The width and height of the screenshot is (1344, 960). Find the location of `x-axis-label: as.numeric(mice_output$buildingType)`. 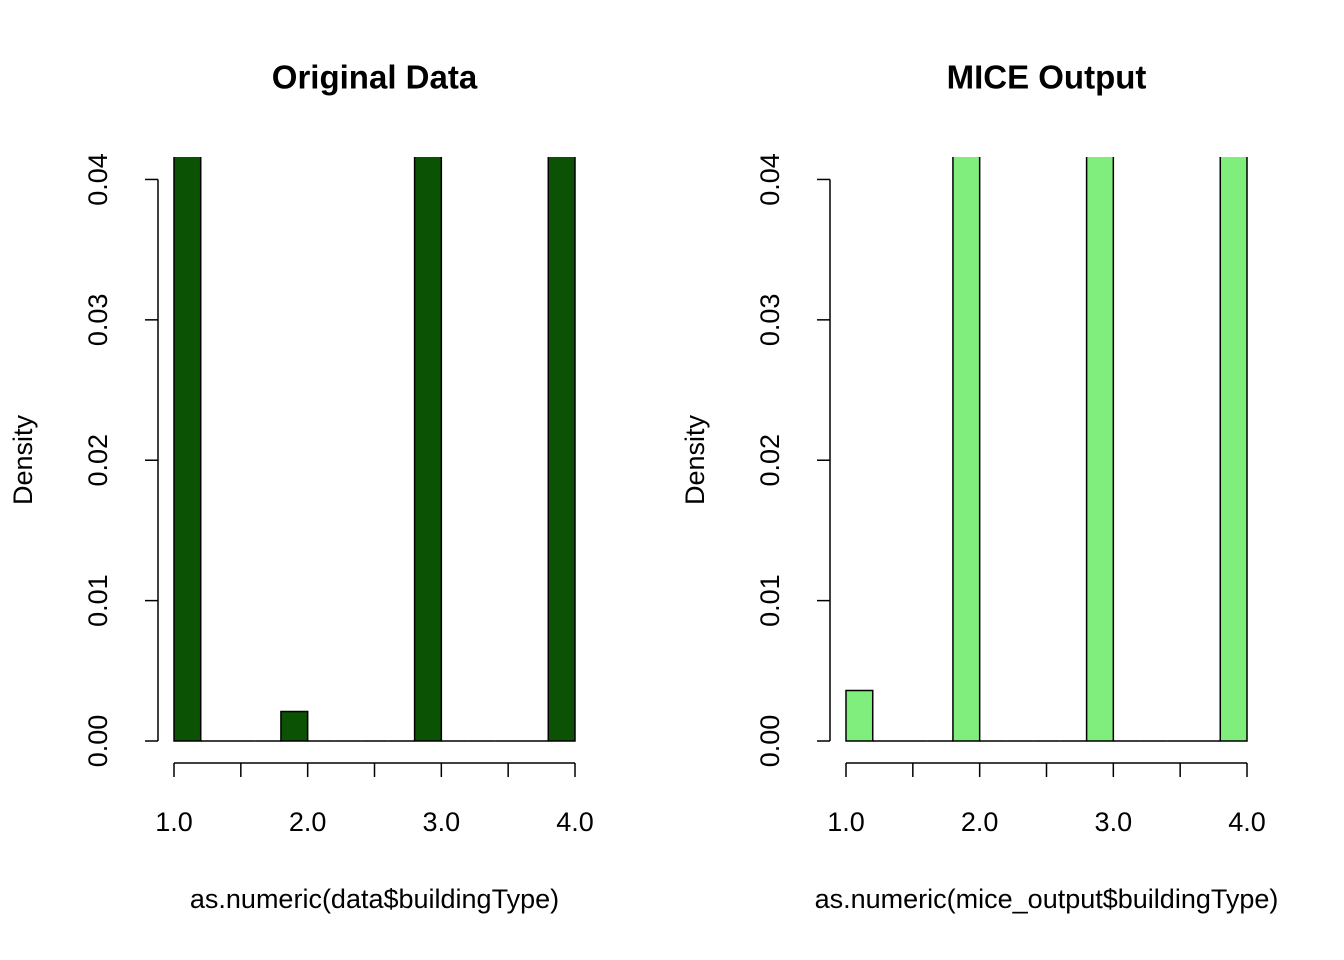

x-axis-label: as.numeric(mice_output$buildingType) is located at coordinates (1047, 899).